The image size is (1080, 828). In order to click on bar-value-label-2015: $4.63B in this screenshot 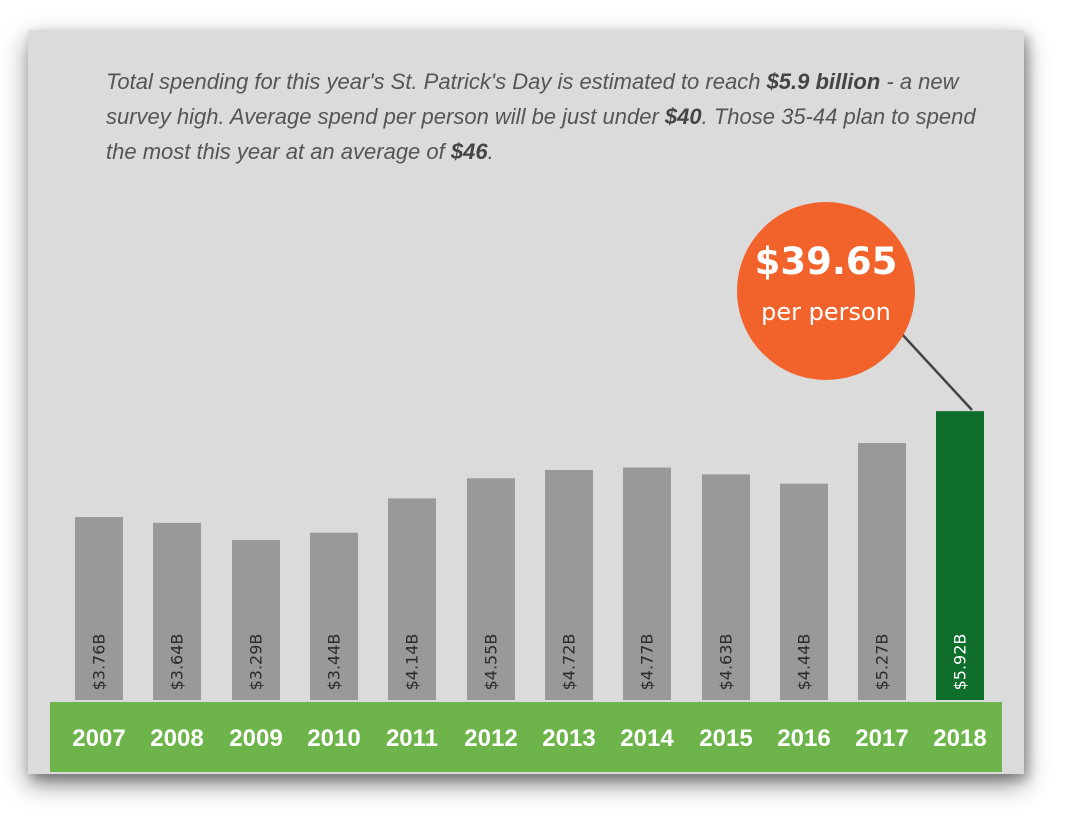, I will do `click(726, 662)`.